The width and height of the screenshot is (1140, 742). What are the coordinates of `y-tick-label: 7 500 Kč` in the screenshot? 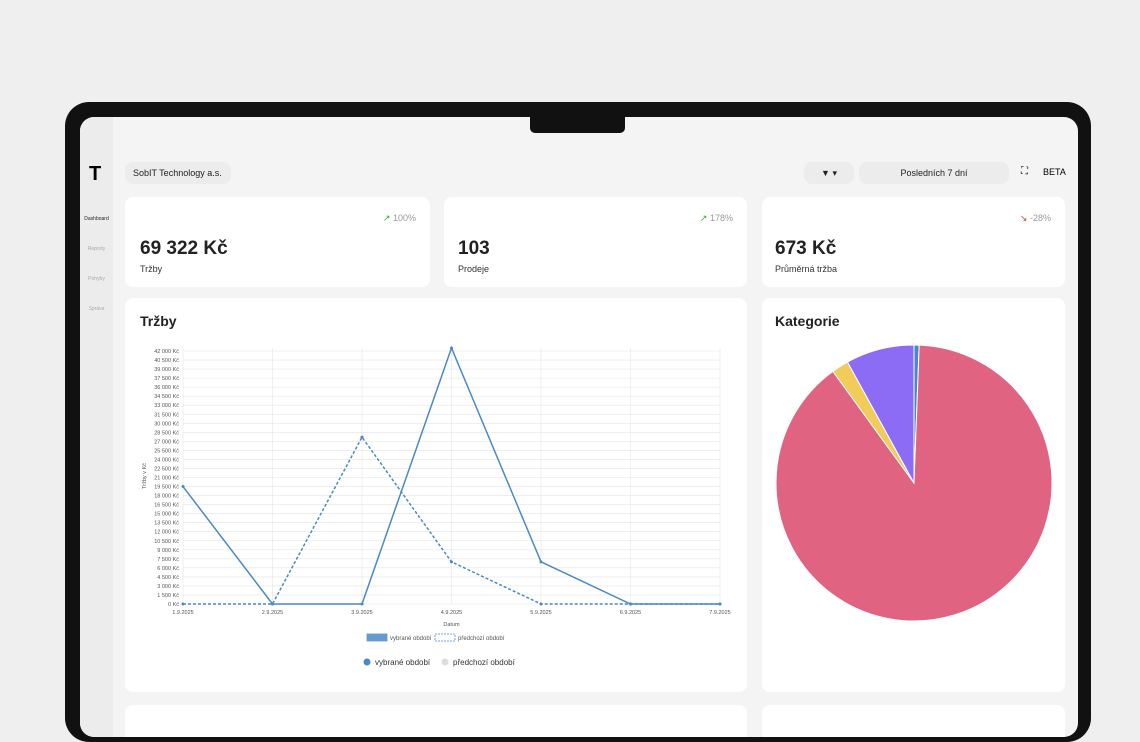 It's located at (168, 560).